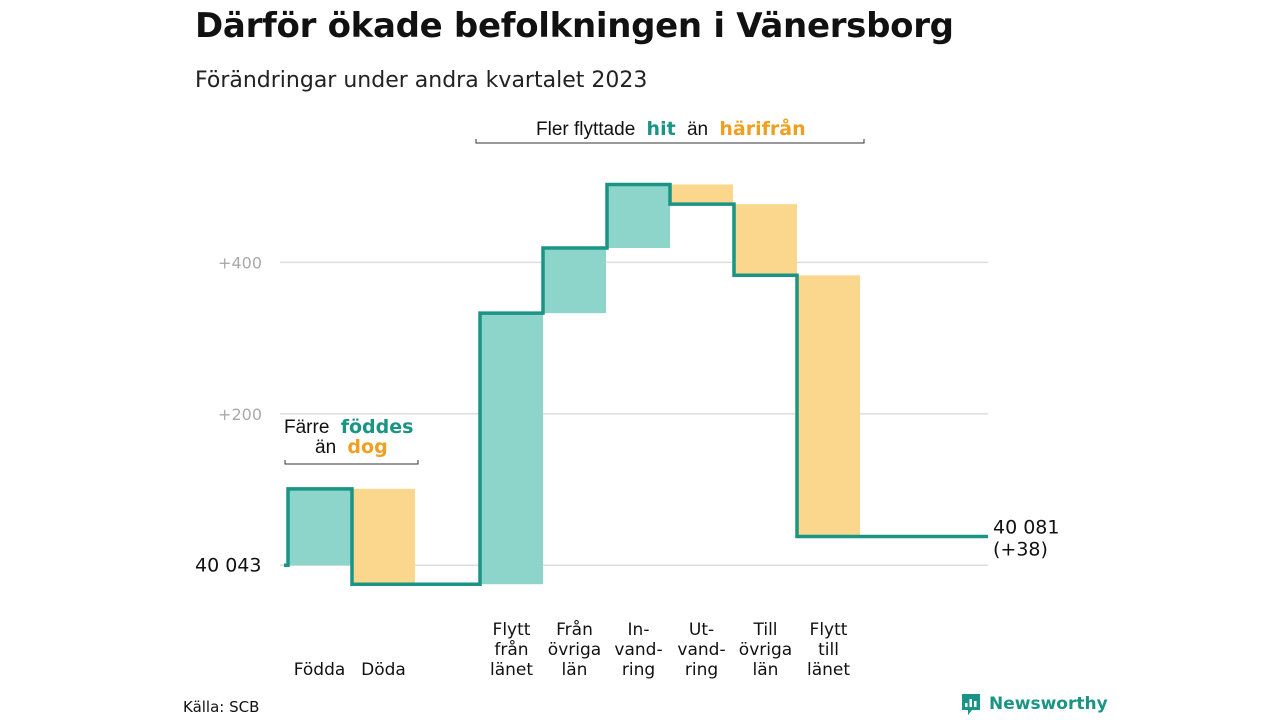 The image size is (1280, 720). Describe the element at coordinates (228, 565) in the screenshot. I see `start-value-label: 40 043` at that location.